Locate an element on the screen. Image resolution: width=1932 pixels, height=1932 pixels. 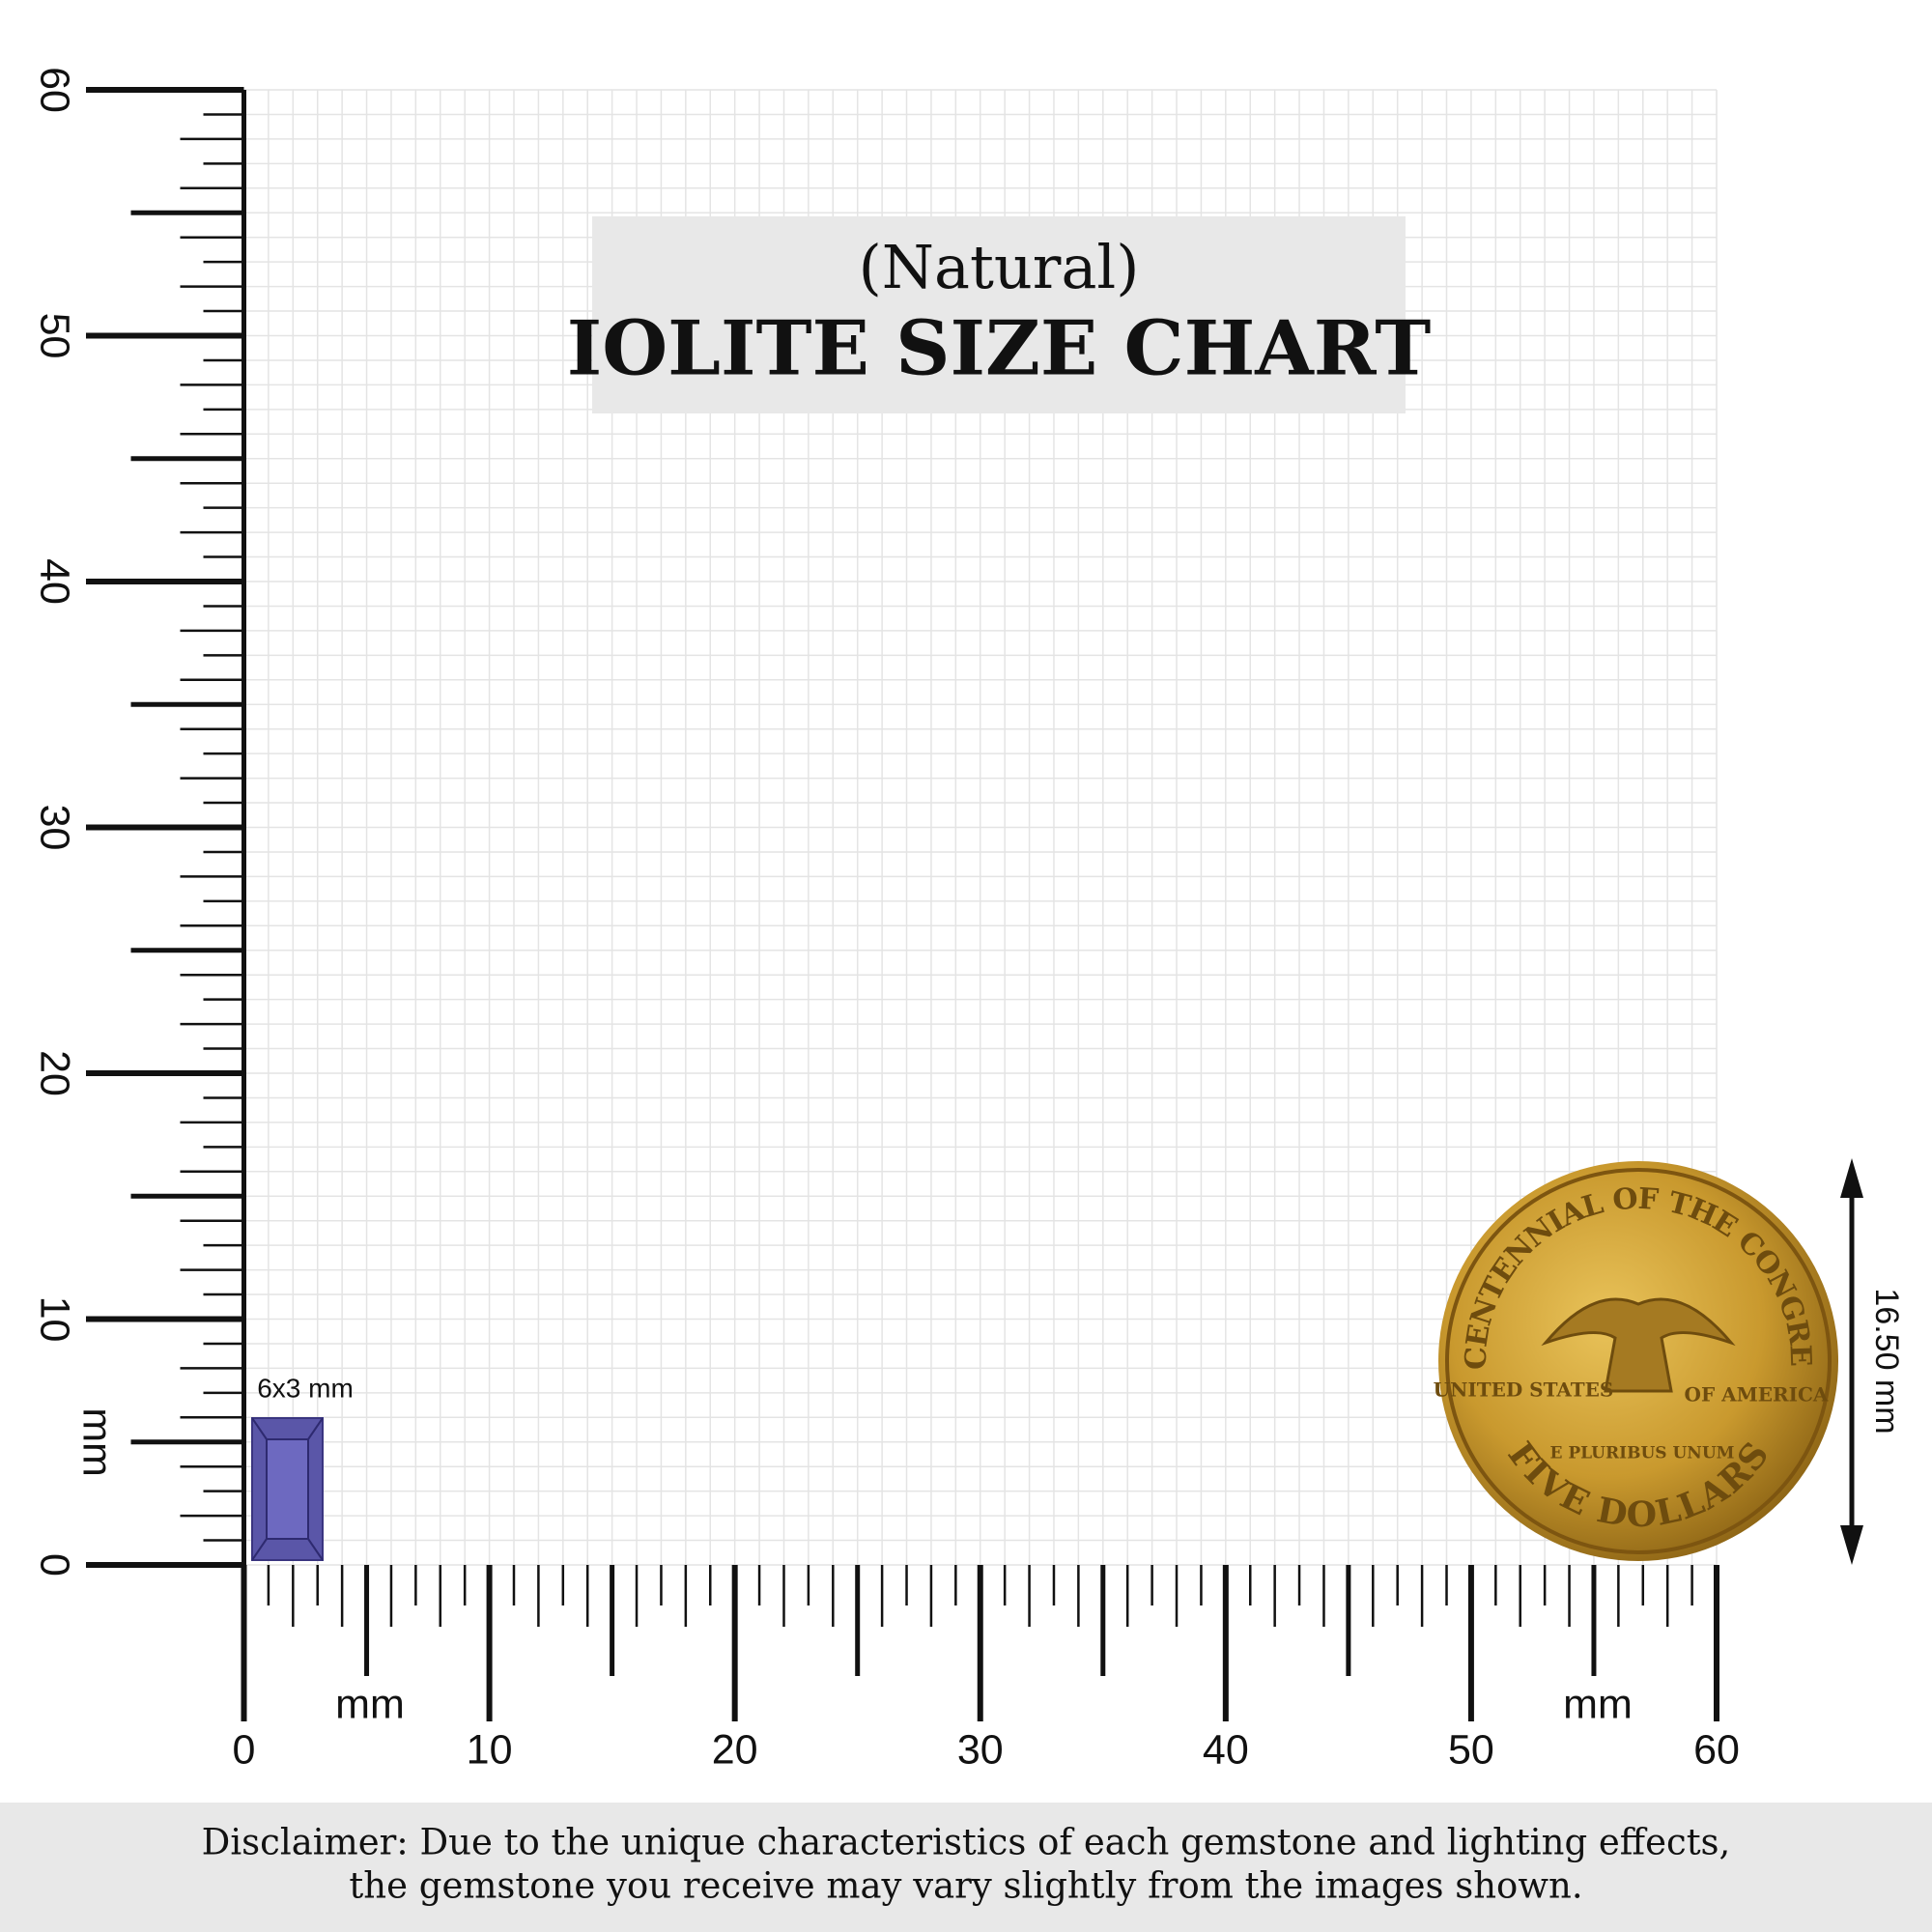
coin-eagle is located at coordinates (1638, 1345).